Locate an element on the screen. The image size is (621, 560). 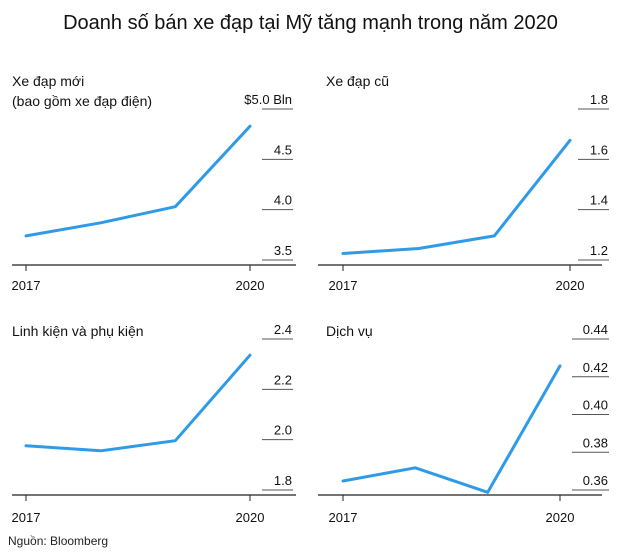
y-tick-label: 2.2 is located at coordinates (283, 379).